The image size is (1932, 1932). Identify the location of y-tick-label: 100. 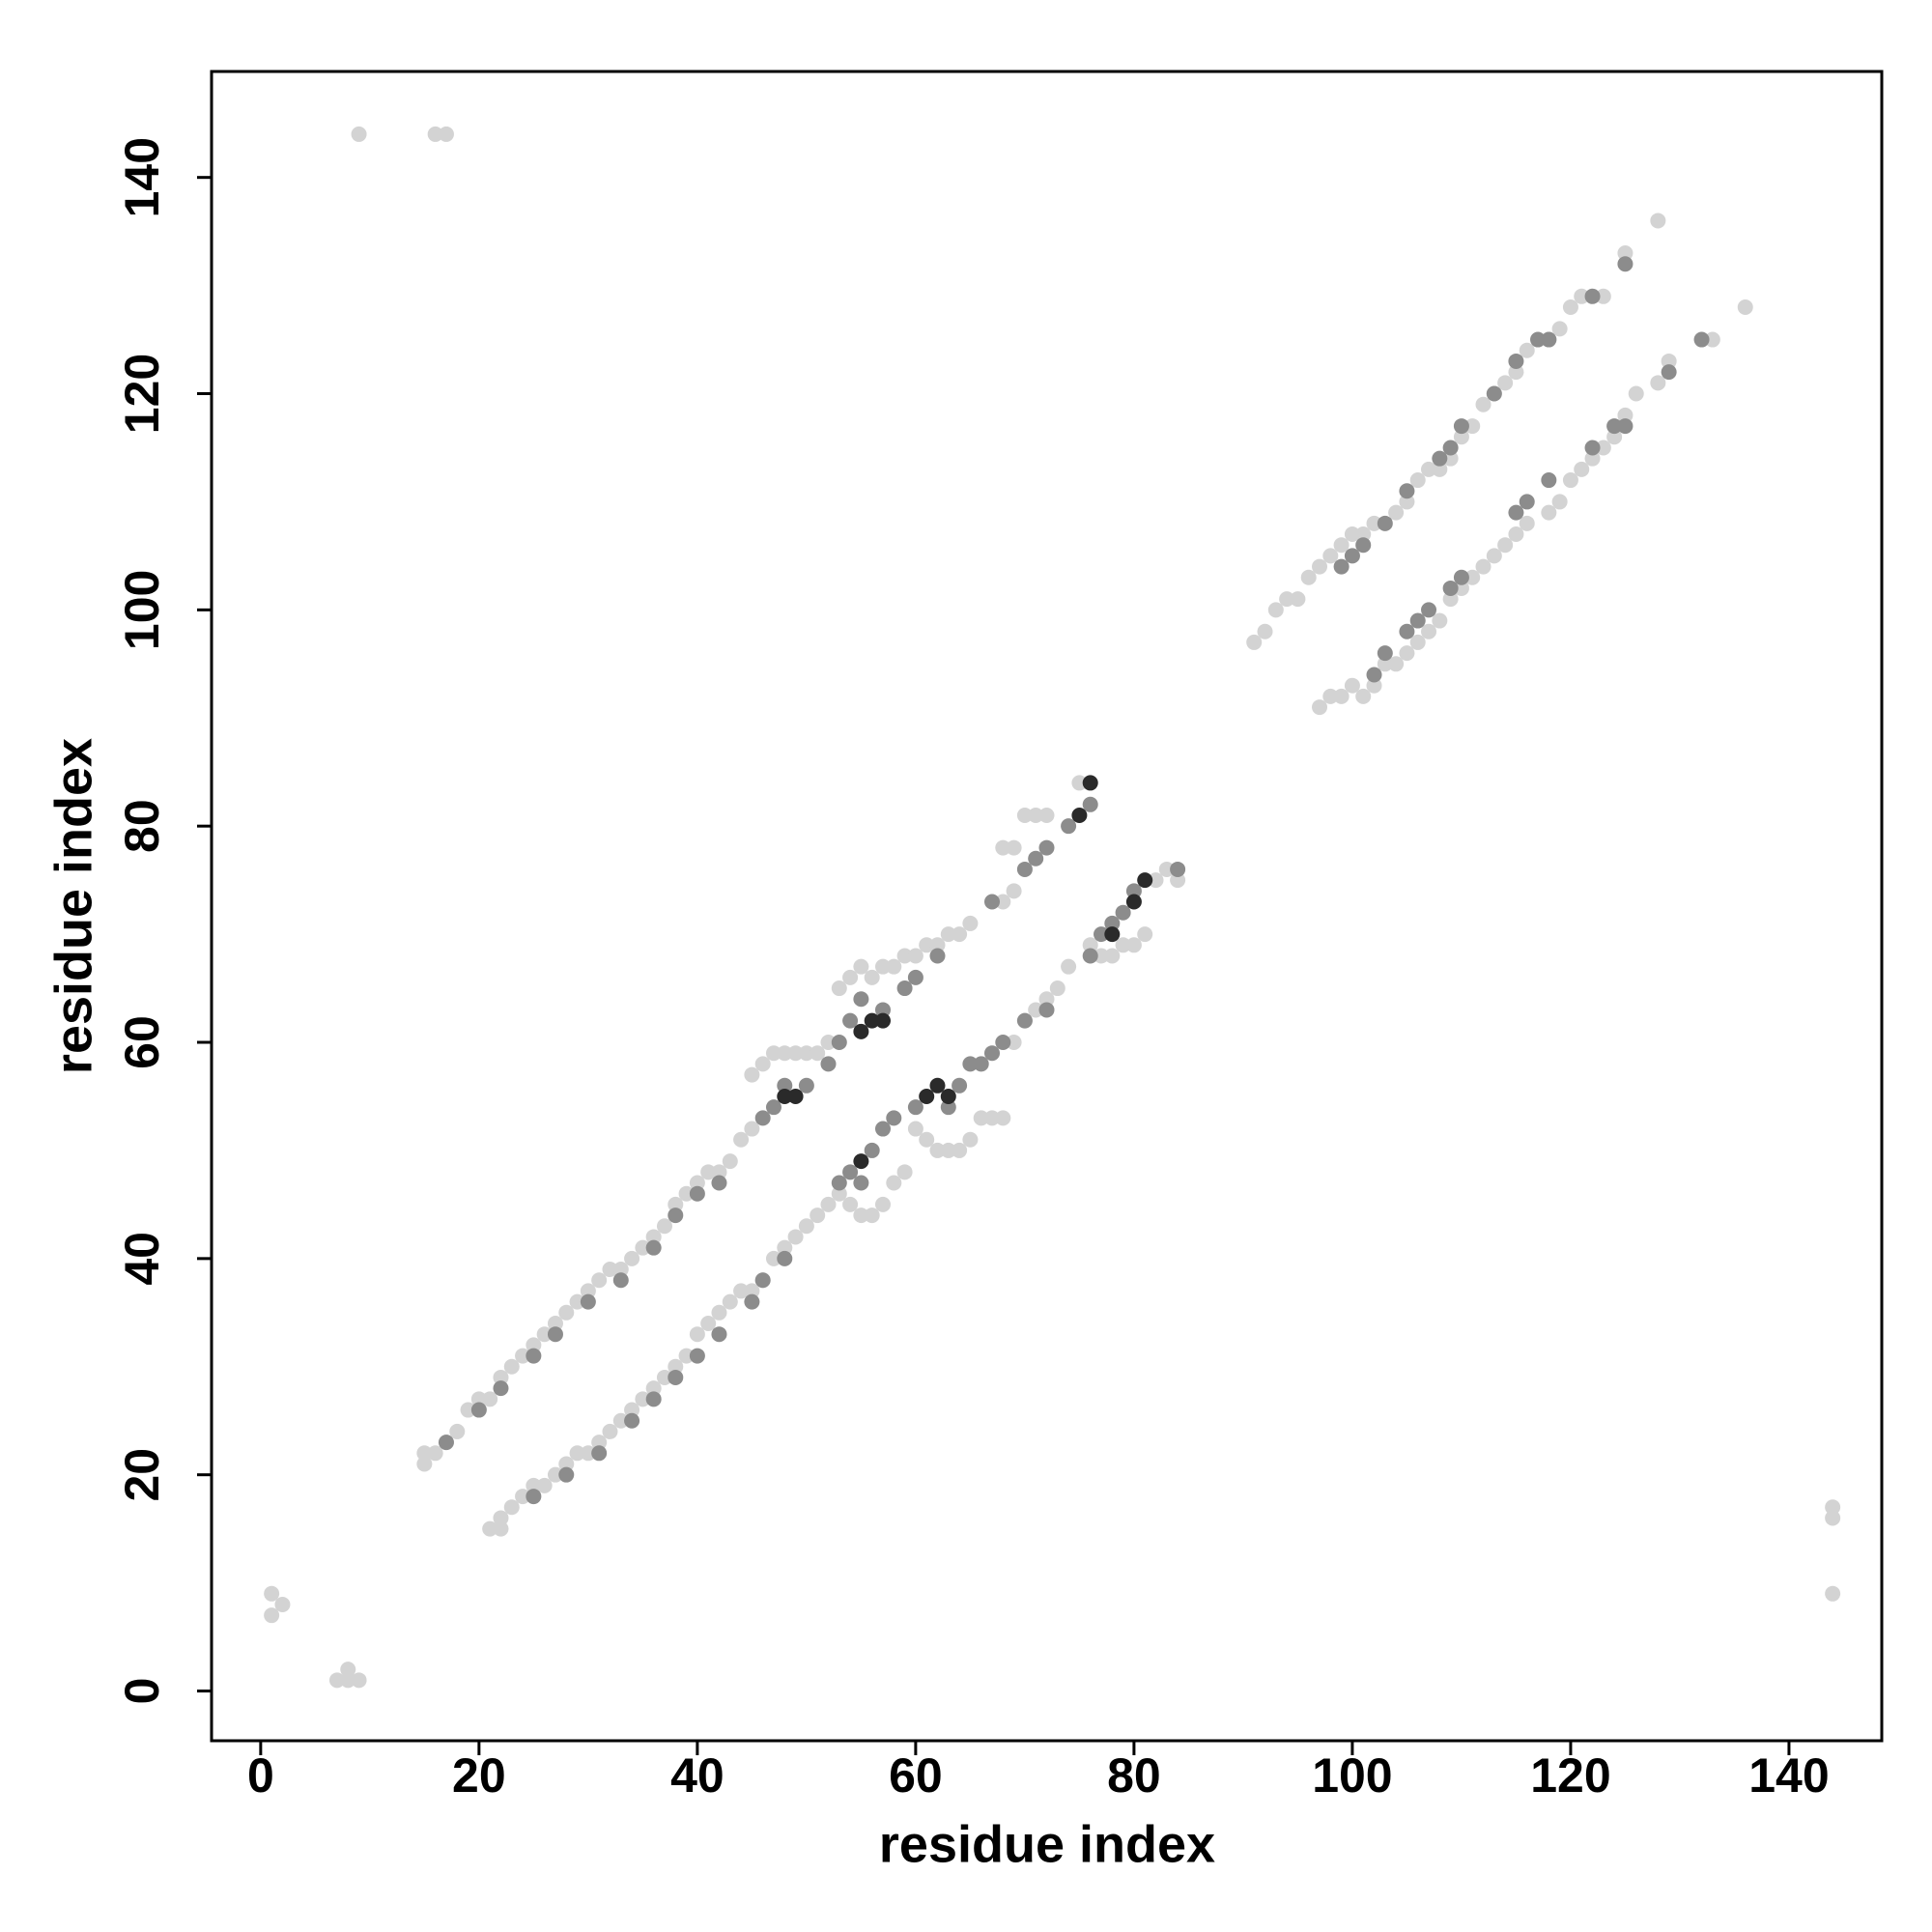
(142, 610).